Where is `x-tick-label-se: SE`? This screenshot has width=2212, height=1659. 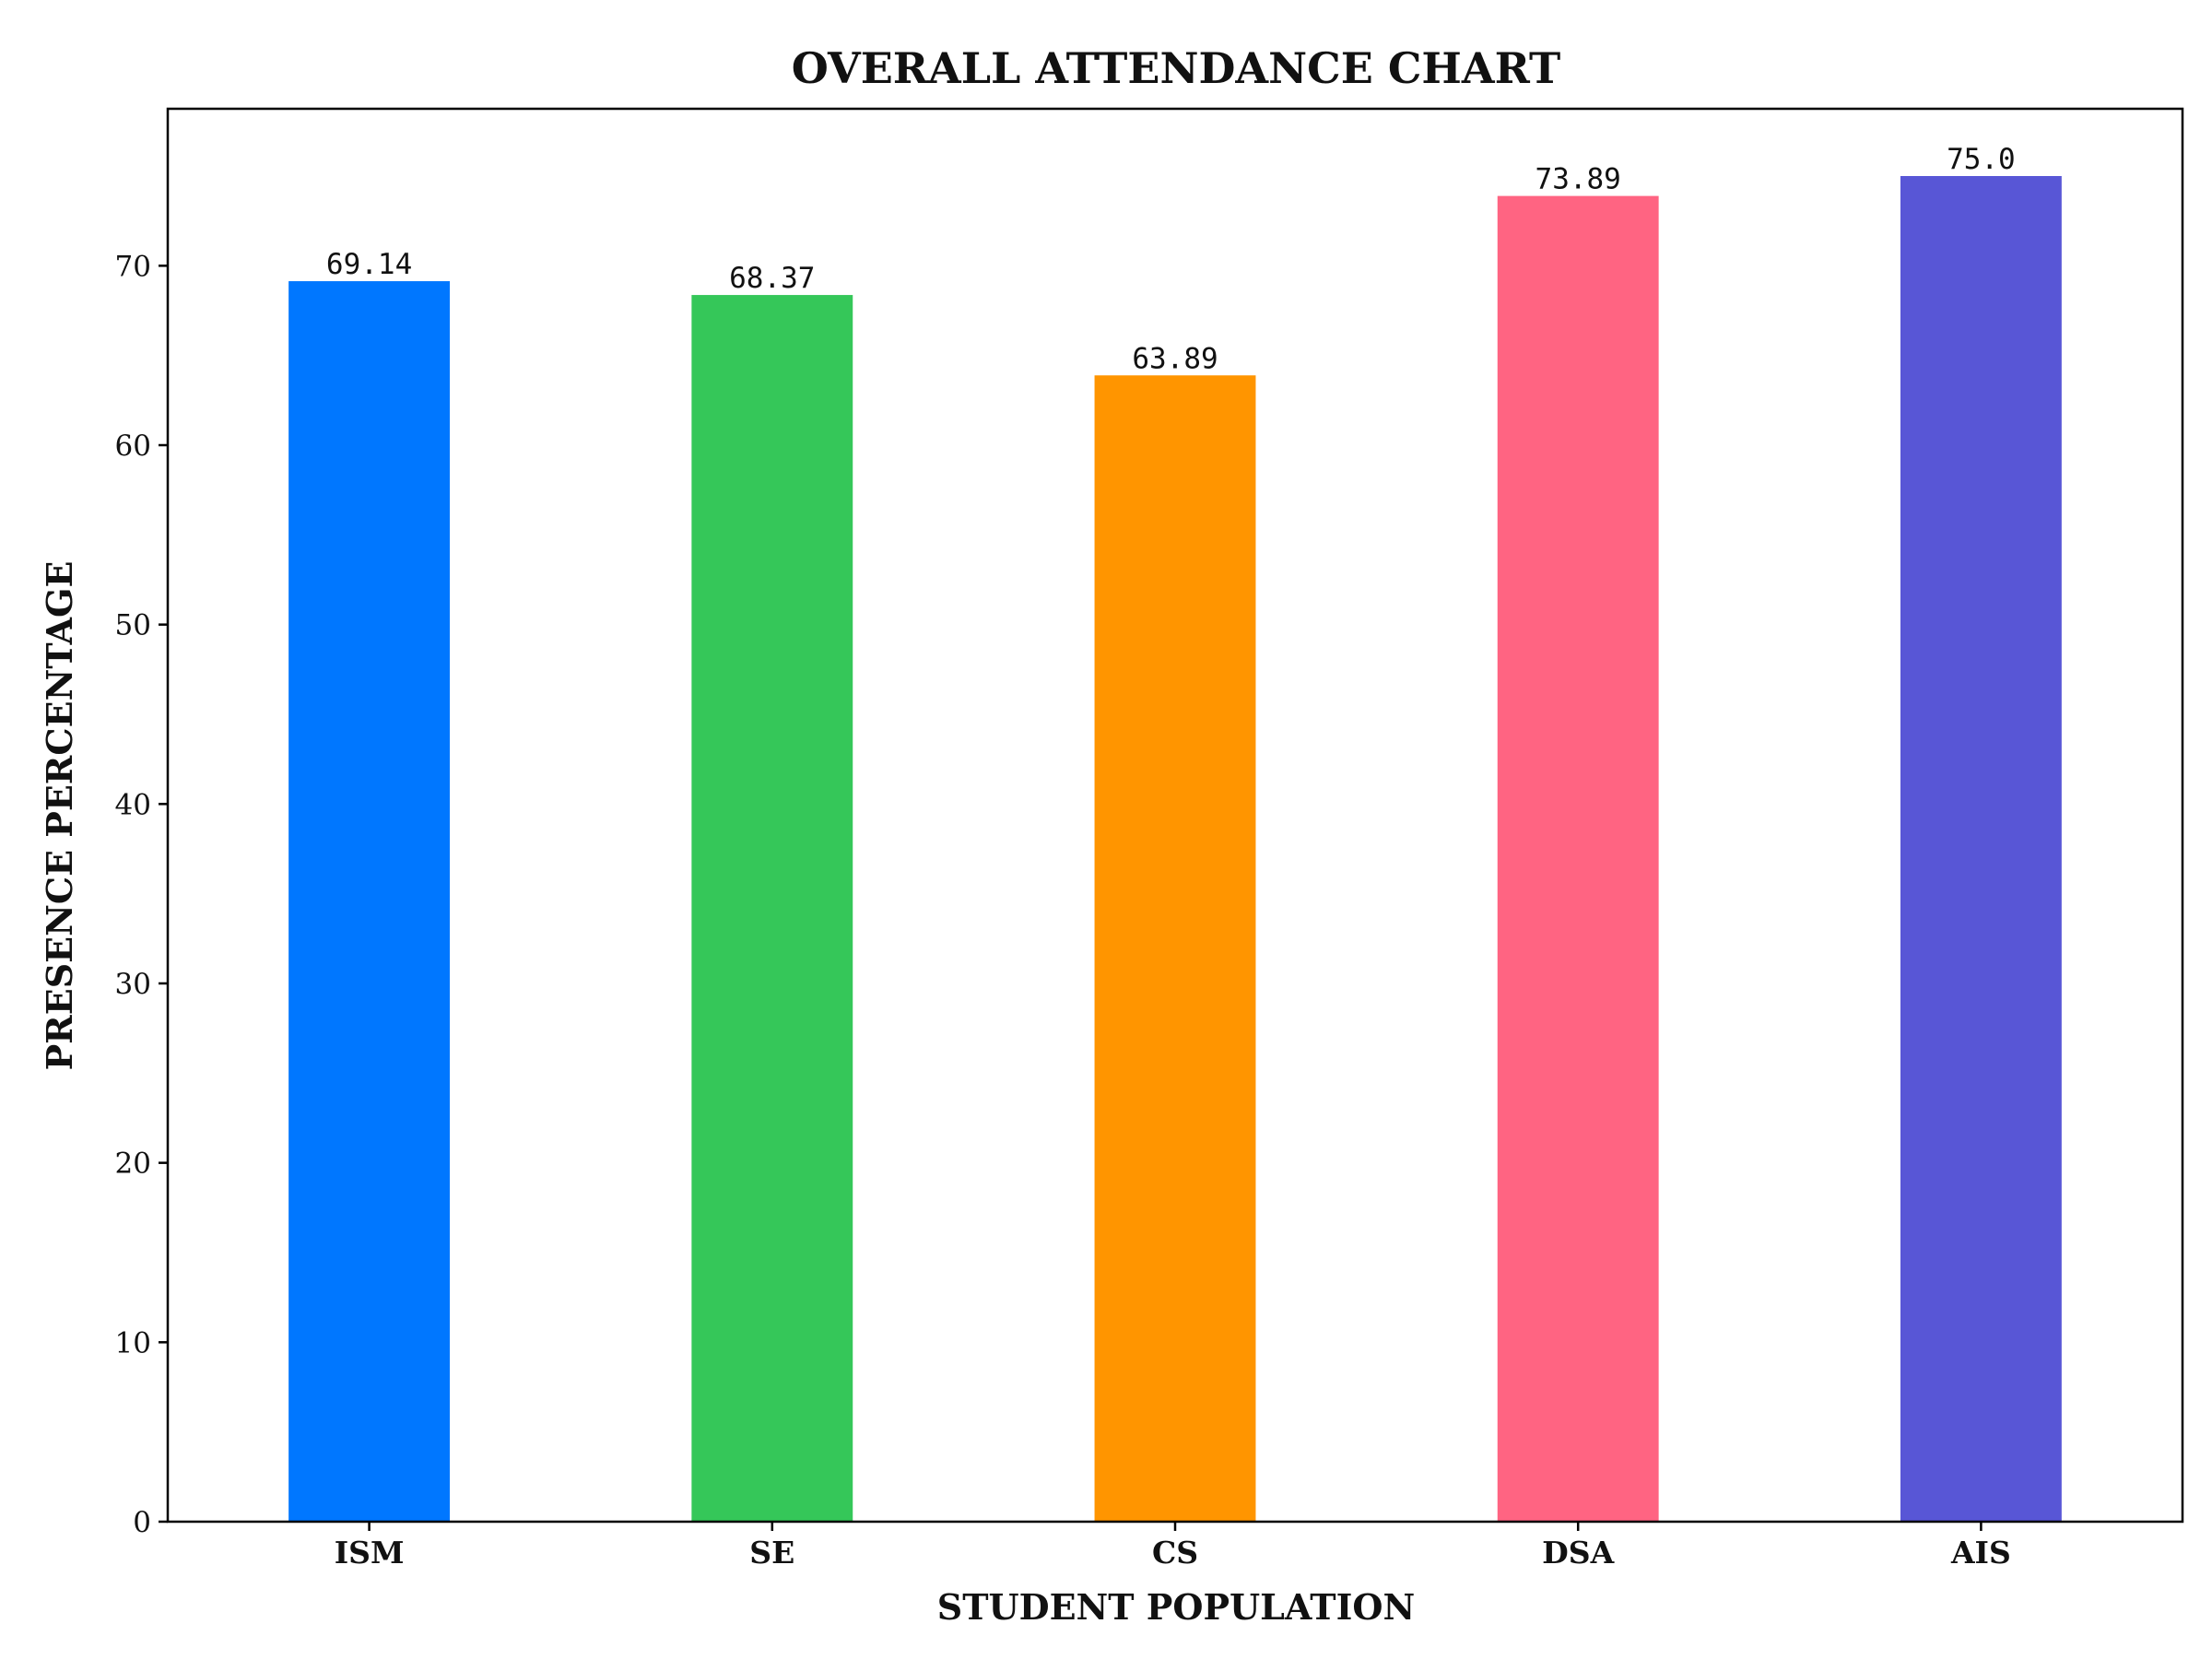 x-tick-label-se: SE is located at coordinates (771, 1553).